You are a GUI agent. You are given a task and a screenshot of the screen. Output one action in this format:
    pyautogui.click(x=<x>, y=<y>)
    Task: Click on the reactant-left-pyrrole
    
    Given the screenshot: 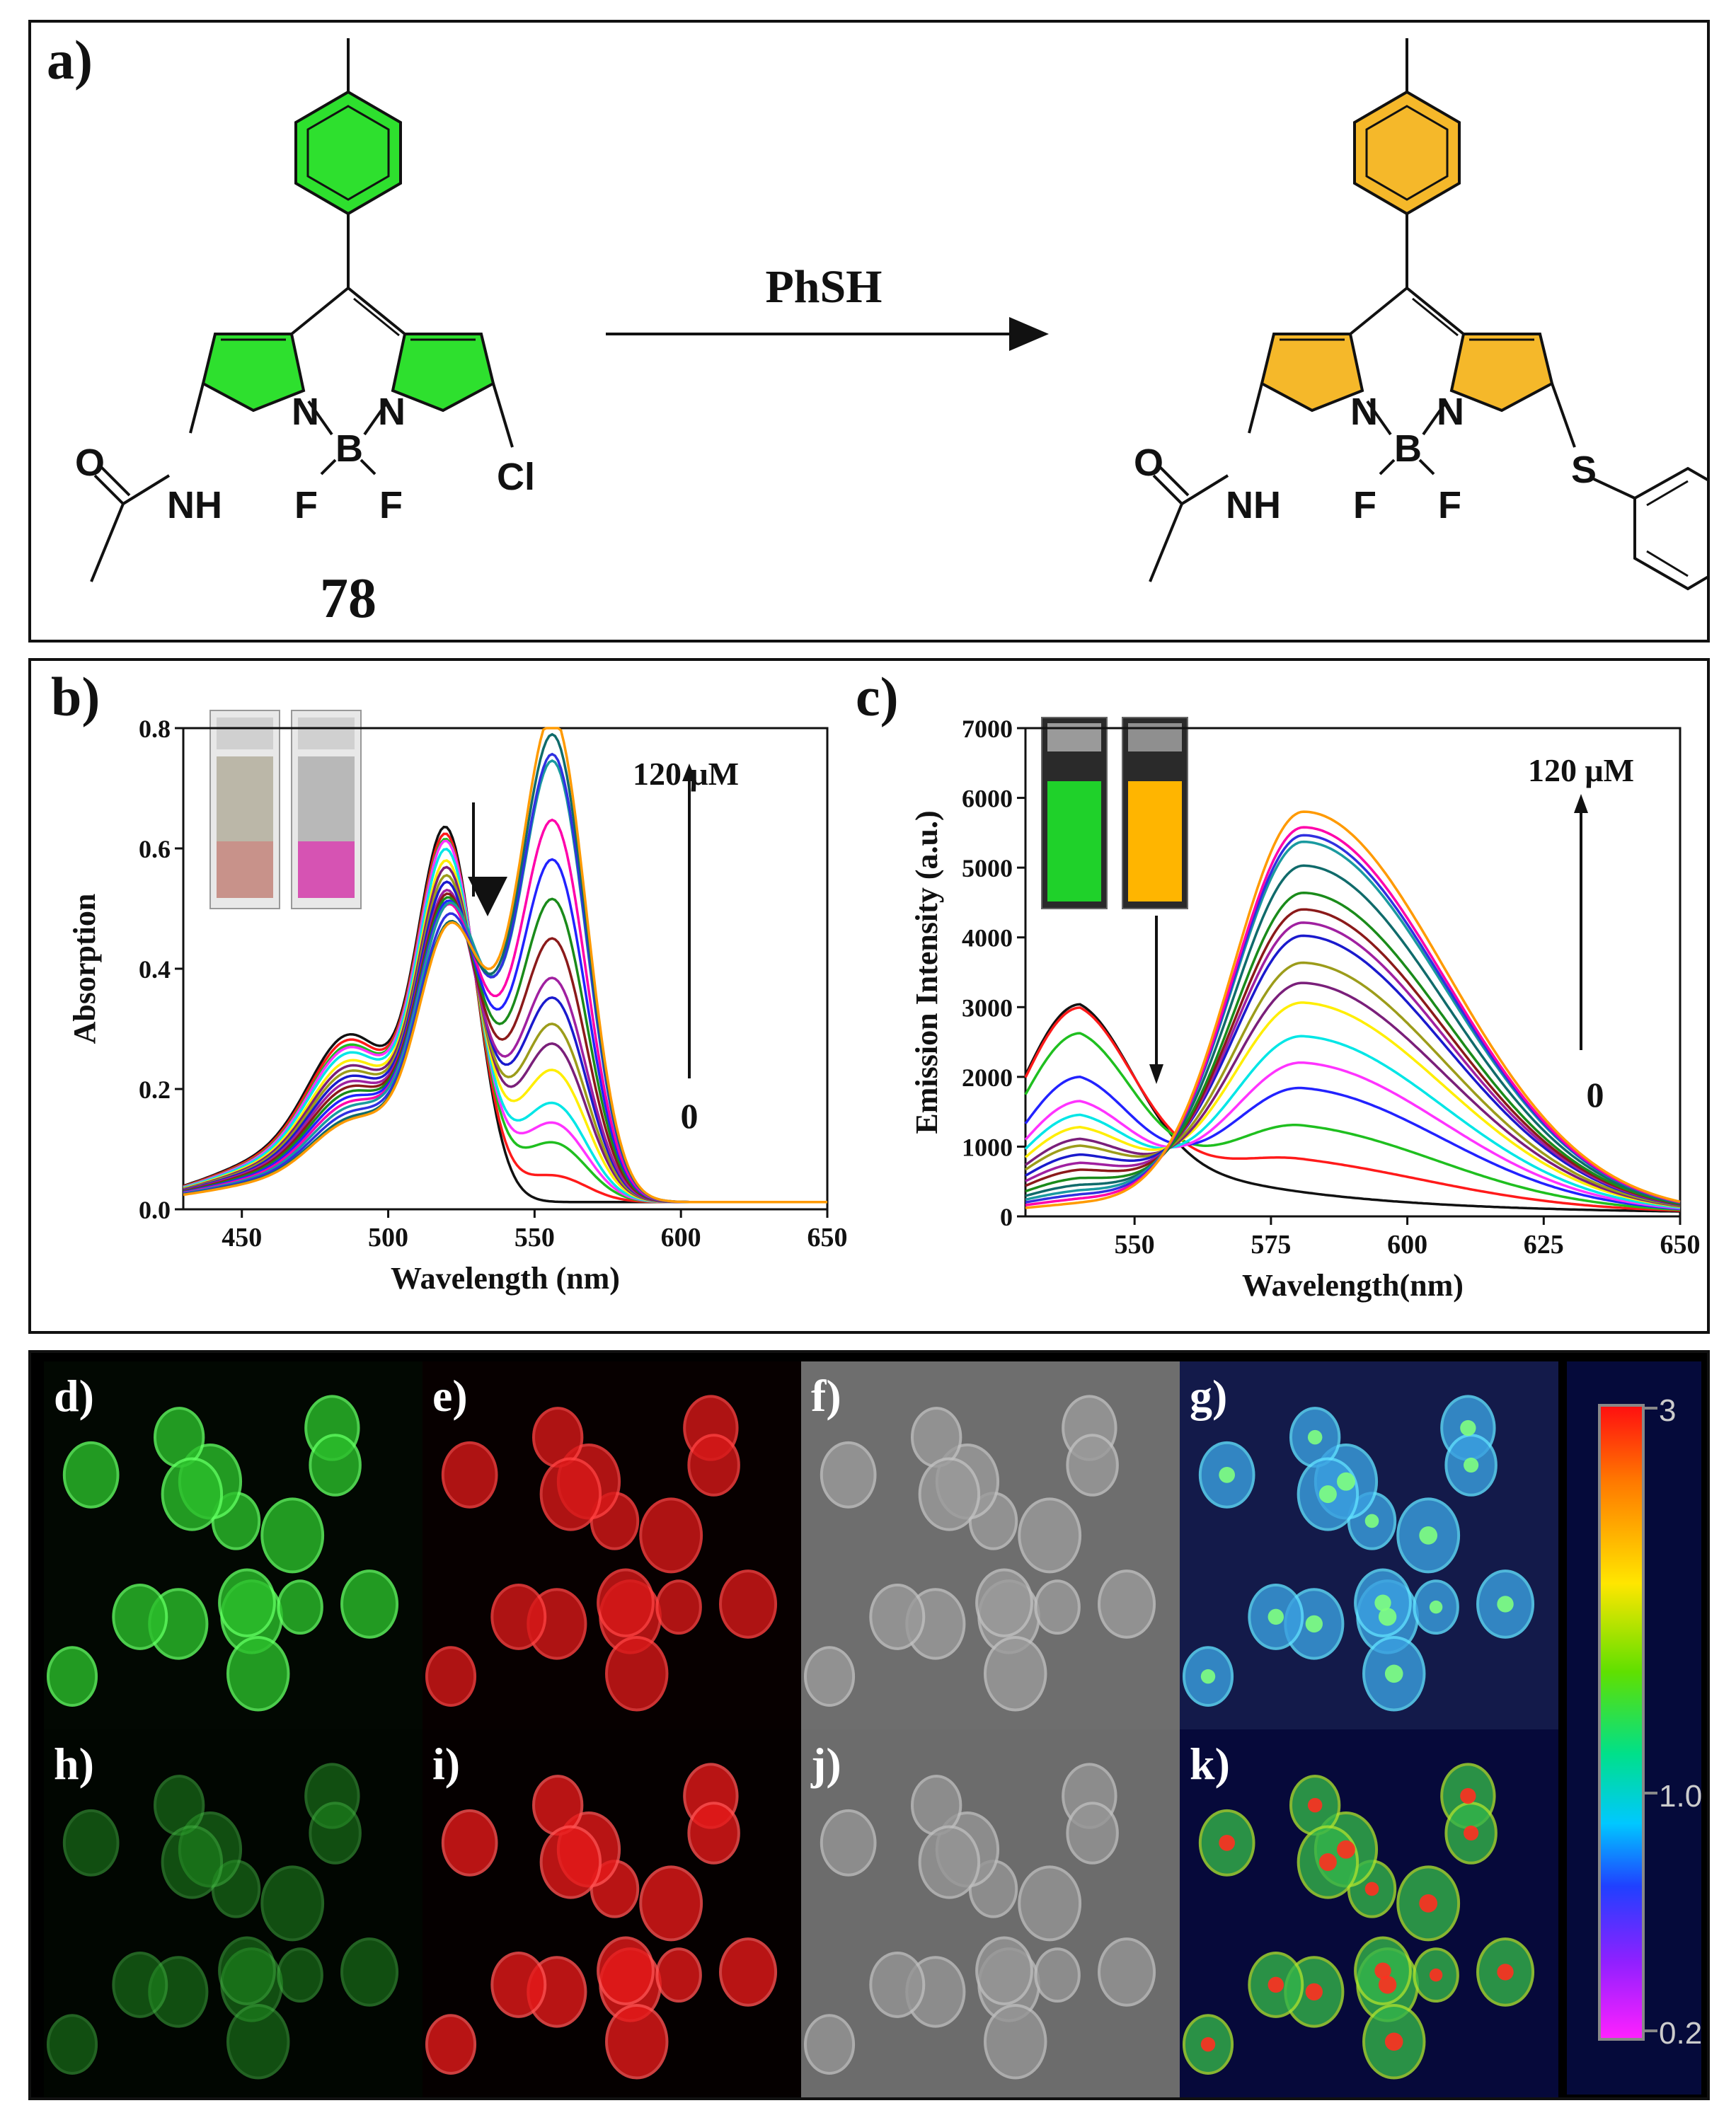 What is the action you would take?
    pyautogui.click(x=254, y=373)
    